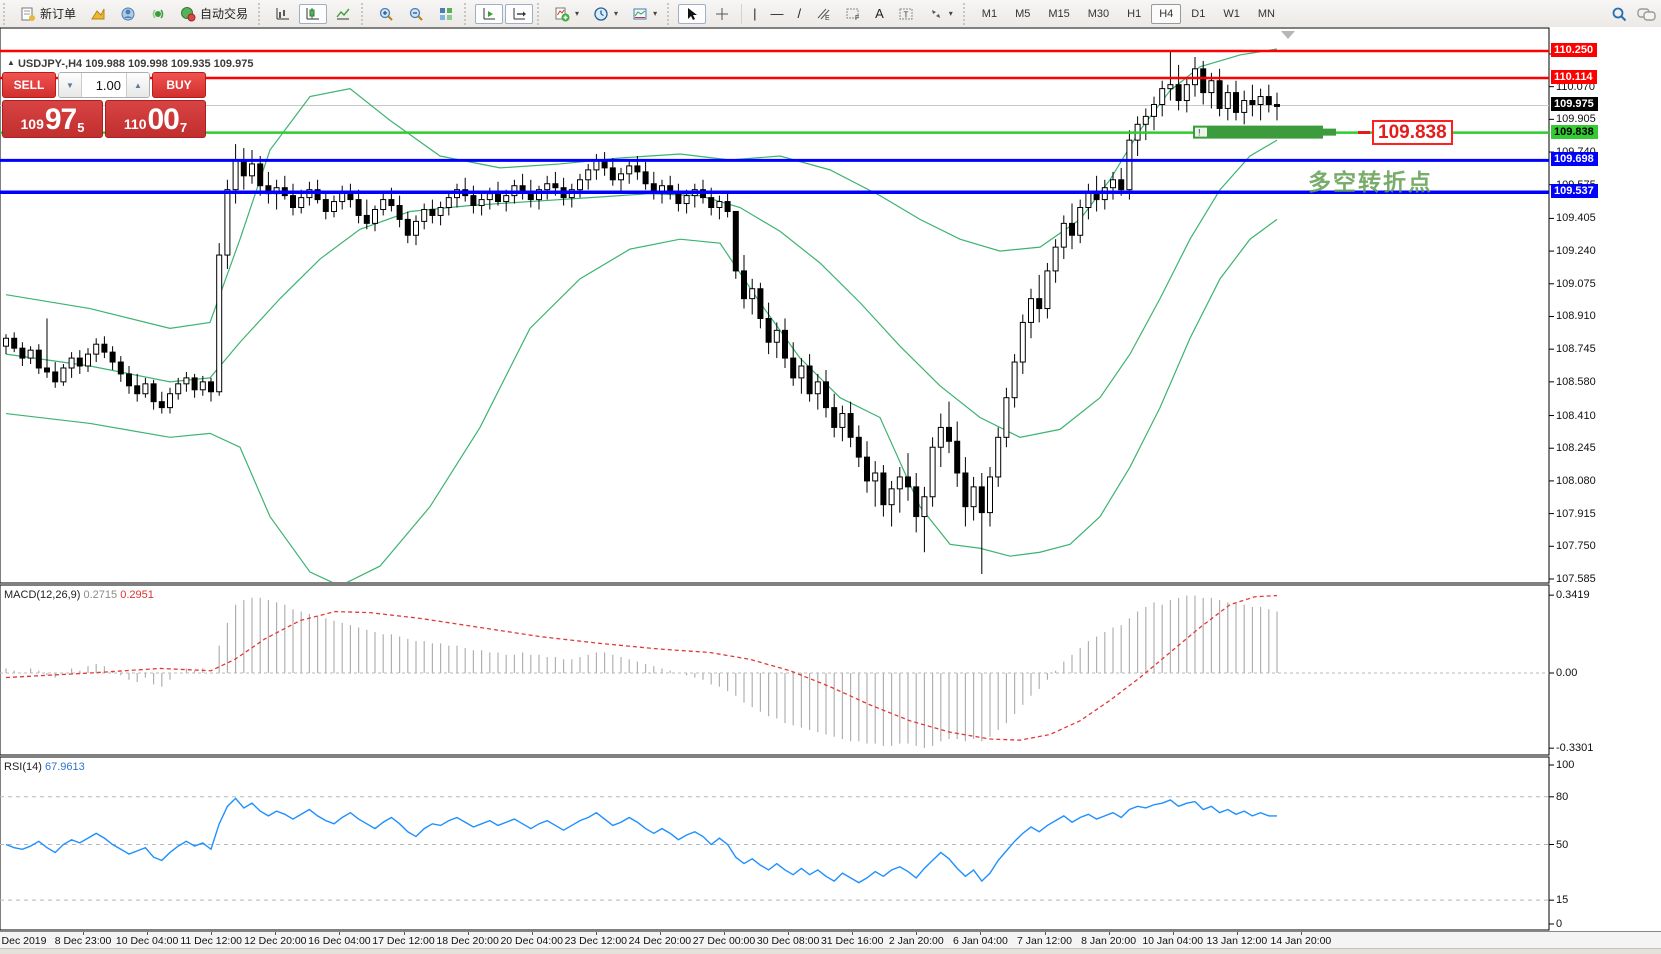  What do you see at coordinates (283, 14) in the screenshot?
I see `bar-chart-button` at bounding box center [283, 14].